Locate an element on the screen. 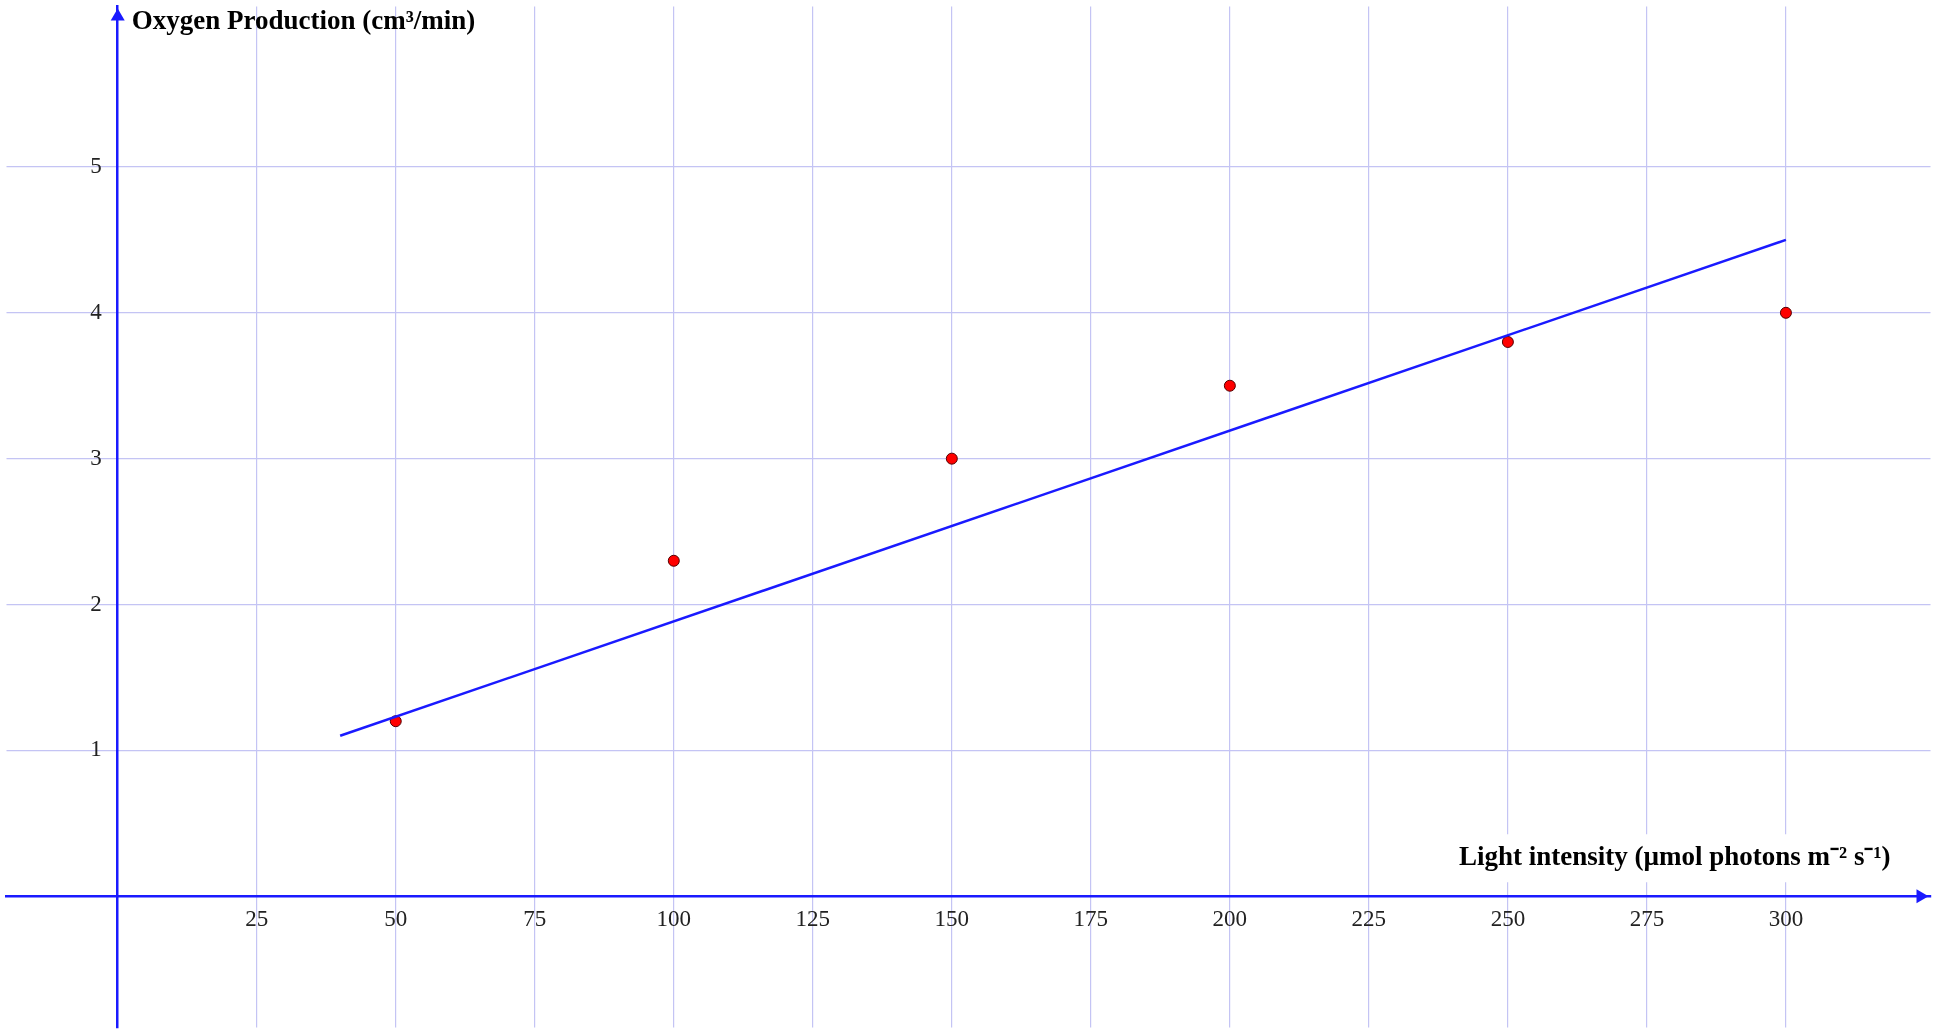 The width and height of the screenshot is (1937, 1034). x-tick-label: 25 is located at coordinates (257, 919).